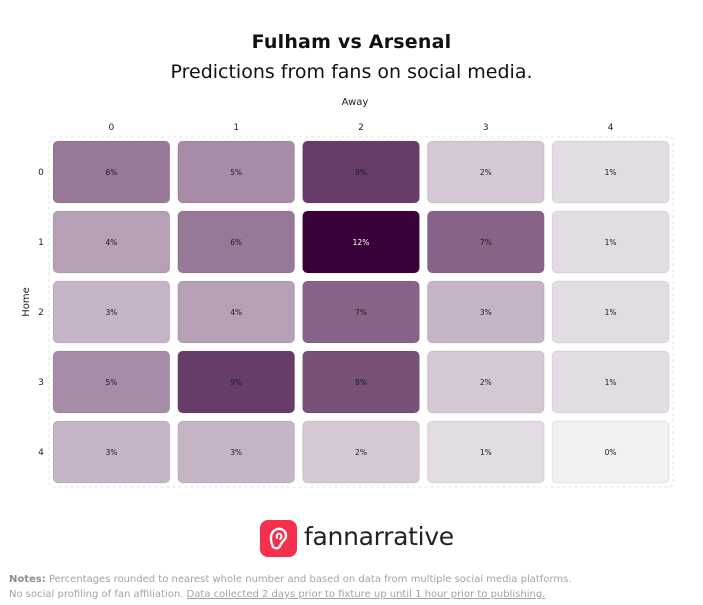 This screenshot has height=605, width=703. I want to click on y-tick-label: 0, so click(41, 173).